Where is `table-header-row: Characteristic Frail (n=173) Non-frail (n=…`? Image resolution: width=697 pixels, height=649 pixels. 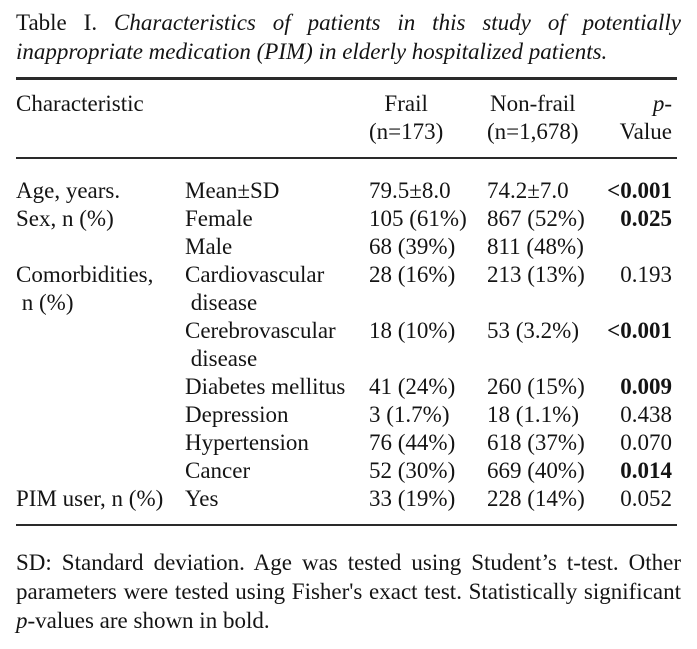 table-header-row: Characteristic Frail (n=173) Non-frail (n=… is located at coordinates (346, 118).